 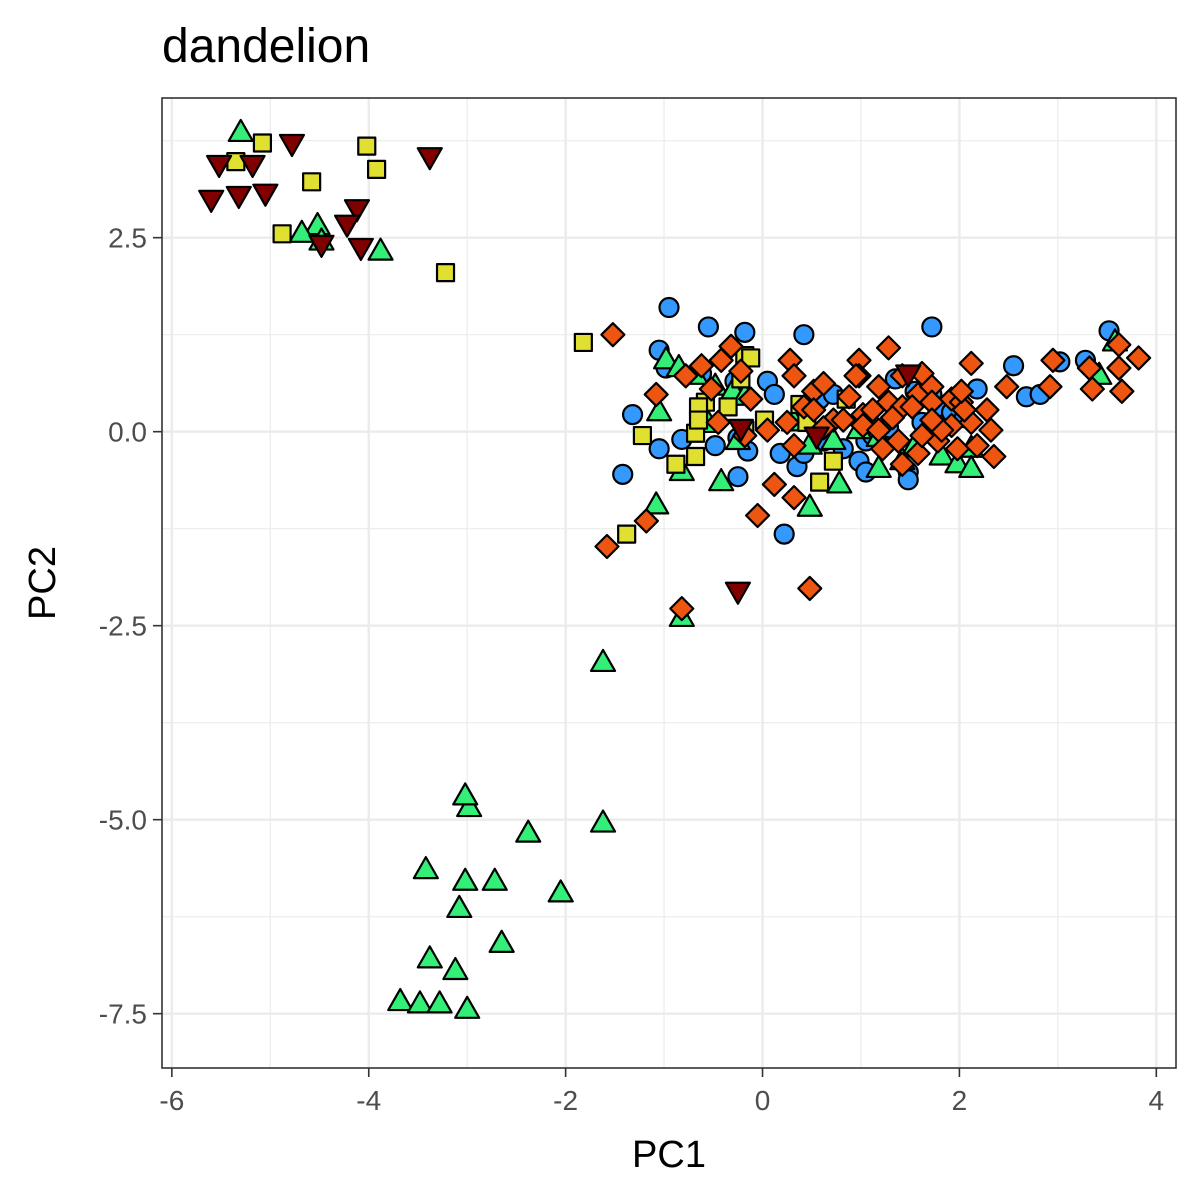 What do you see at coordinates (1157, 1100) in the screenshot?
I see `x-tick-label: 4` at bounding box center [1157, 1100].